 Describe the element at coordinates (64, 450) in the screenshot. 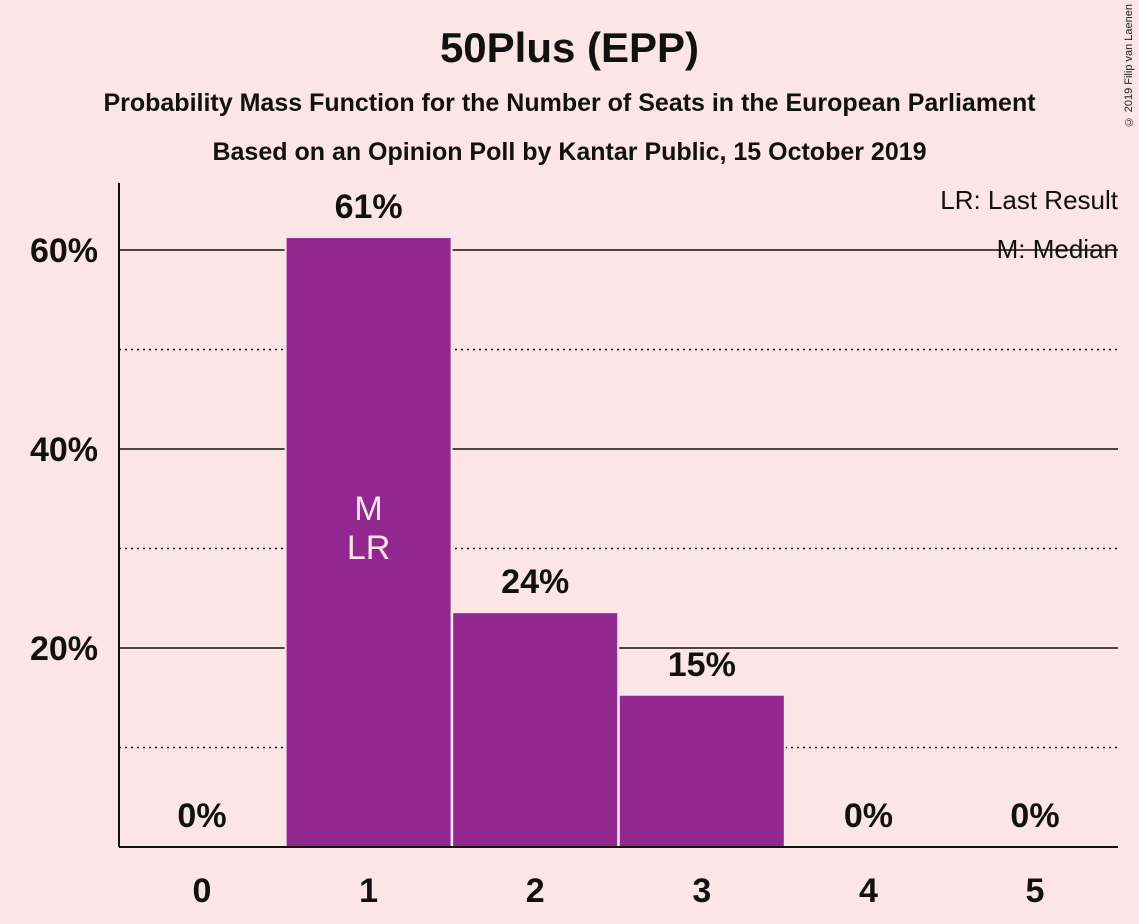

I see `y-tick-label-1: 40%` at that location.